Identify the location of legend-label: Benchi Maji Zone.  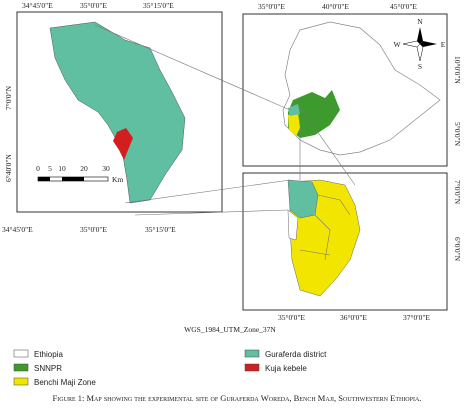
(65, 382).